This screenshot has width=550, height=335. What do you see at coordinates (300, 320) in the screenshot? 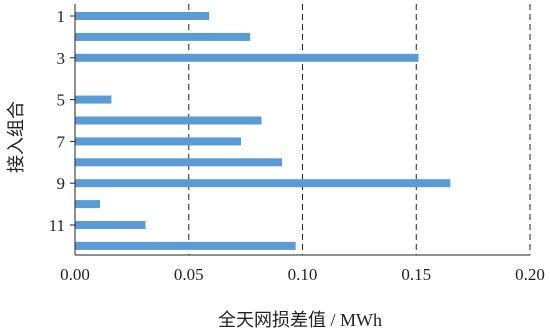
I see `x-axis-title: 全天网损差值 / MWh` at bounding box center [300, 320].